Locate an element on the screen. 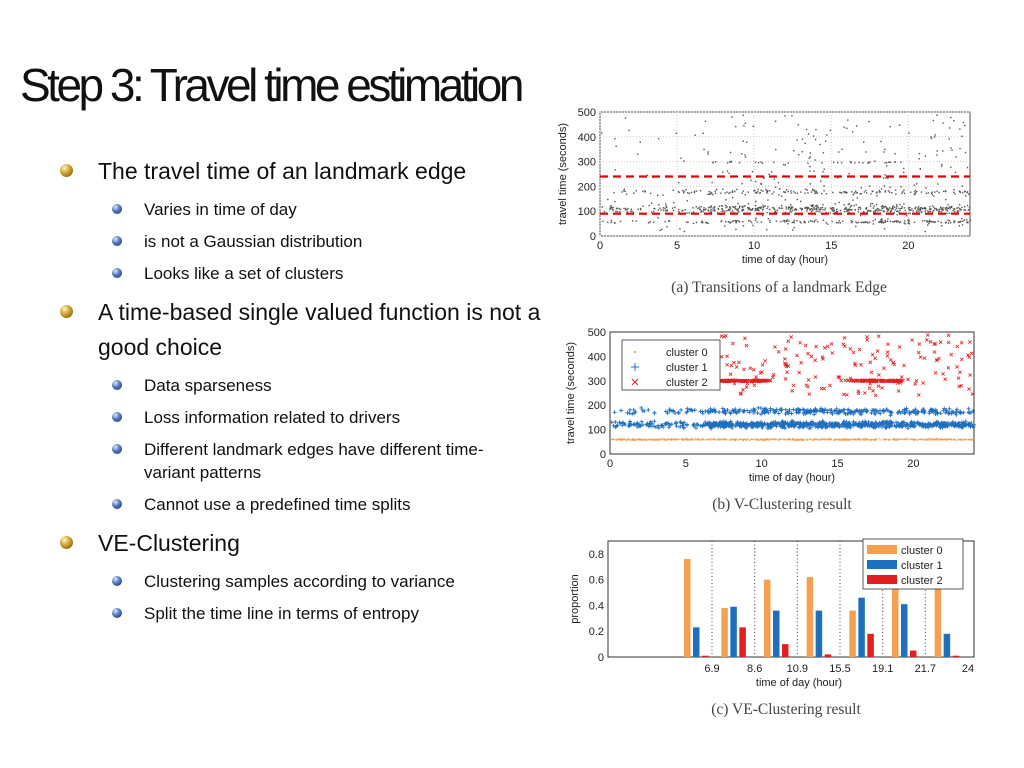 This screenshot has width=1024, height=768. legend-swatch is located at coordinates (882, 549).